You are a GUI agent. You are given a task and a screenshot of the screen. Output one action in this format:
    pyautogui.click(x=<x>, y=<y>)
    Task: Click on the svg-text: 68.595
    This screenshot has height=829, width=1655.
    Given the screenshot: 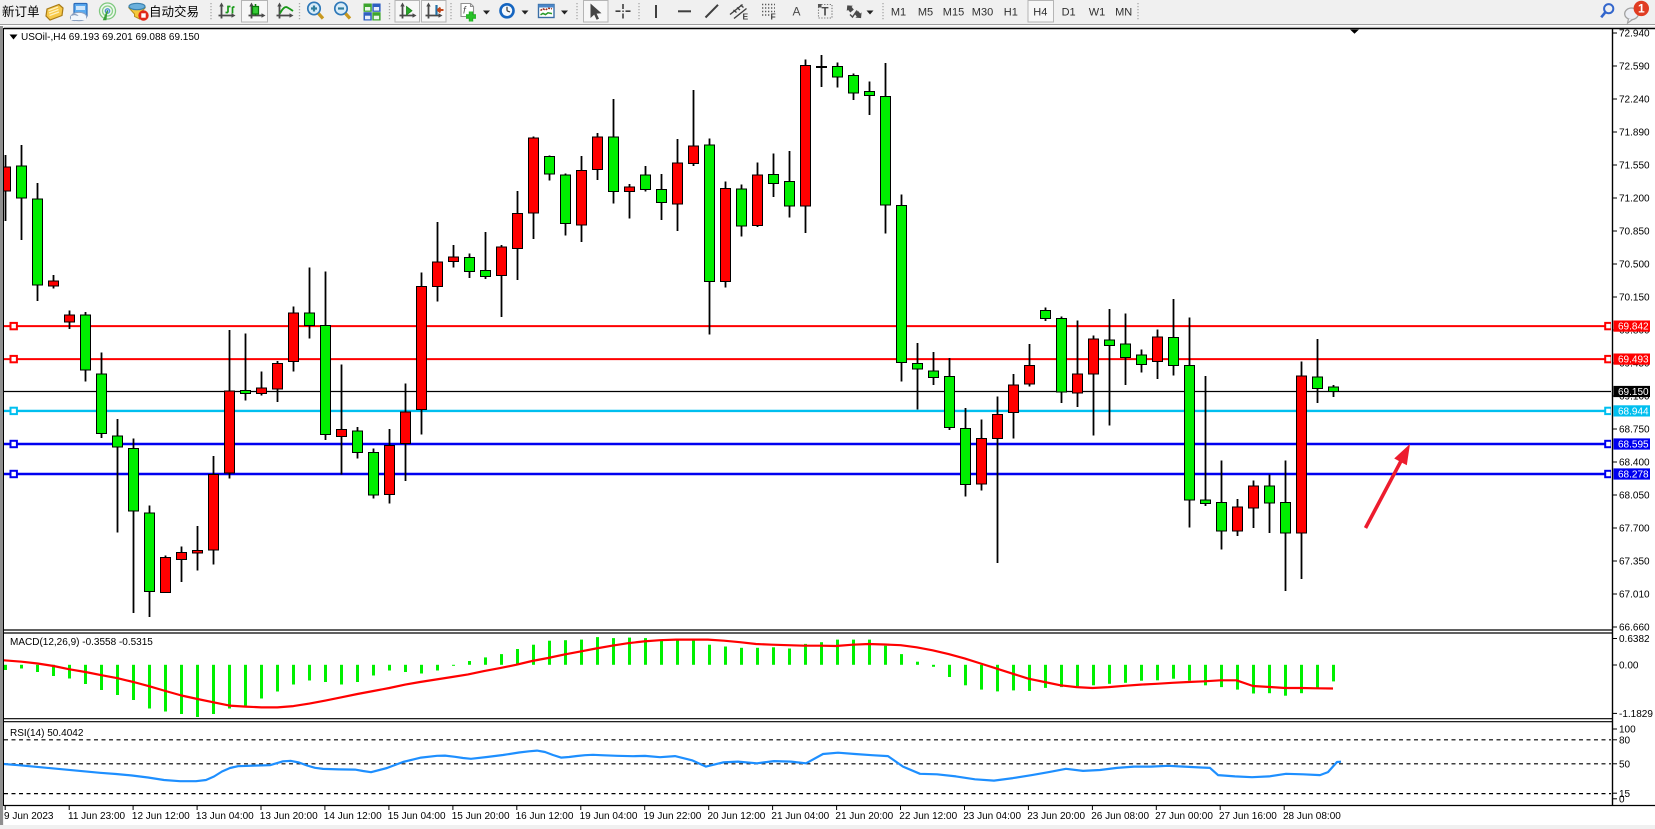 What is the action you would take?
    pyautogui.click(x=1633, y=445)
    